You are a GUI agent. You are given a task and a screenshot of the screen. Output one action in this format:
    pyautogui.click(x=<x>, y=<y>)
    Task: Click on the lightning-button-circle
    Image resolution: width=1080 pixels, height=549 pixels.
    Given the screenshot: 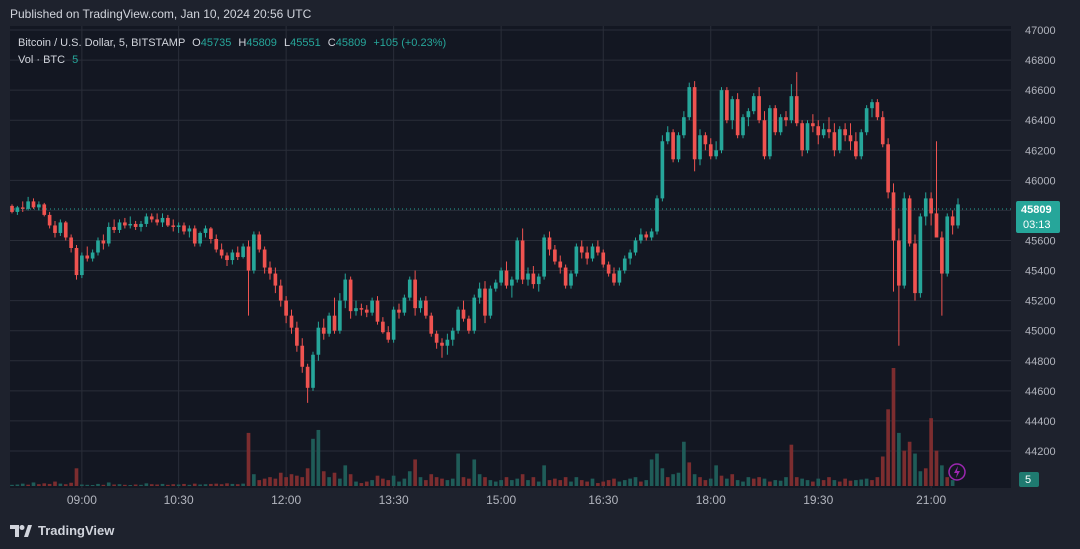 What is the action you would take?
    pyautogui.click(x=957, y=472)
    